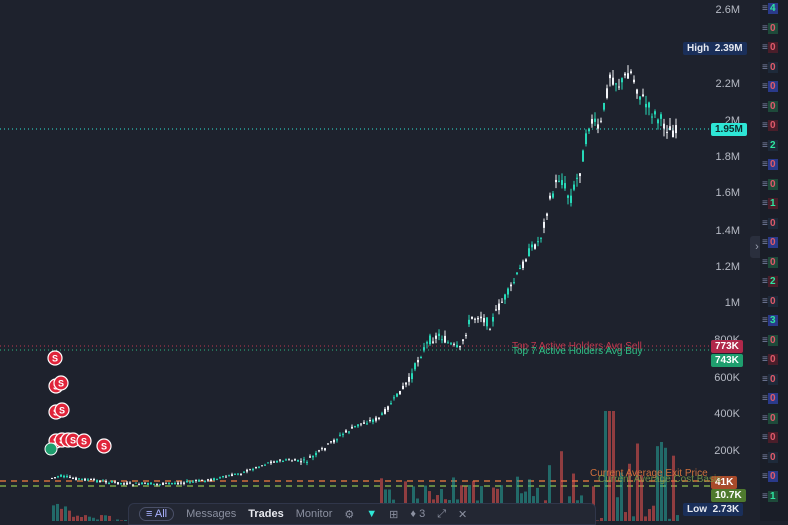  What do you see at coordinates (161, 514) in the screenshot?
I see `filter-all-label: All` at bounding box center [161, 514].